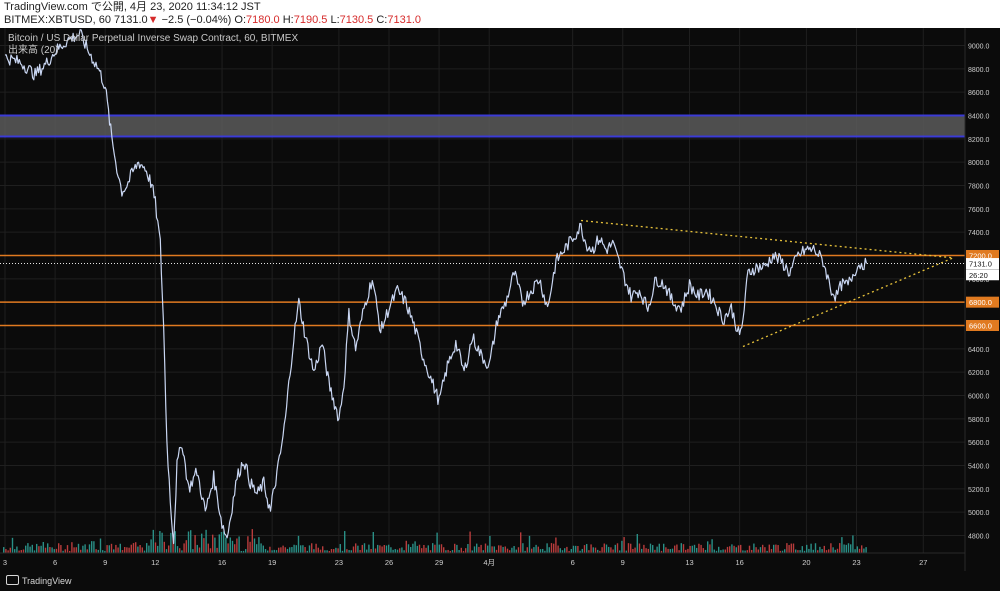  Describe the element at coordinates (153, 20) in the screenshot. I see `change-arrow-icon: ▼` at that location.